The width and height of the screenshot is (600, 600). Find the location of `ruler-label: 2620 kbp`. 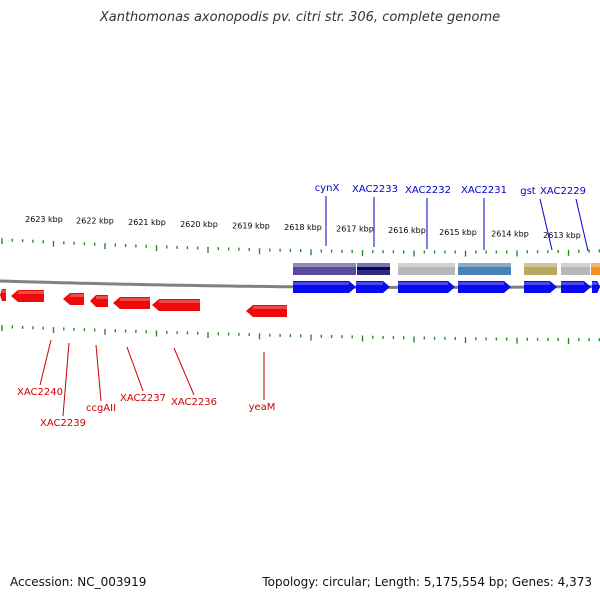

ruler-label: 2620 kbp is located at coordinates (199, 224).